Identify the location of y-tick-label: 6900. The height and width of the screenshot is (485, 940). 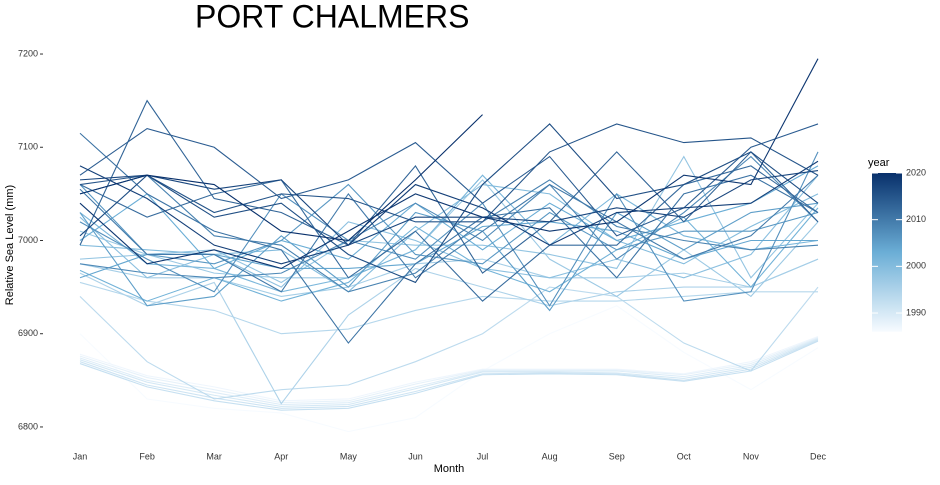
(28, 333).